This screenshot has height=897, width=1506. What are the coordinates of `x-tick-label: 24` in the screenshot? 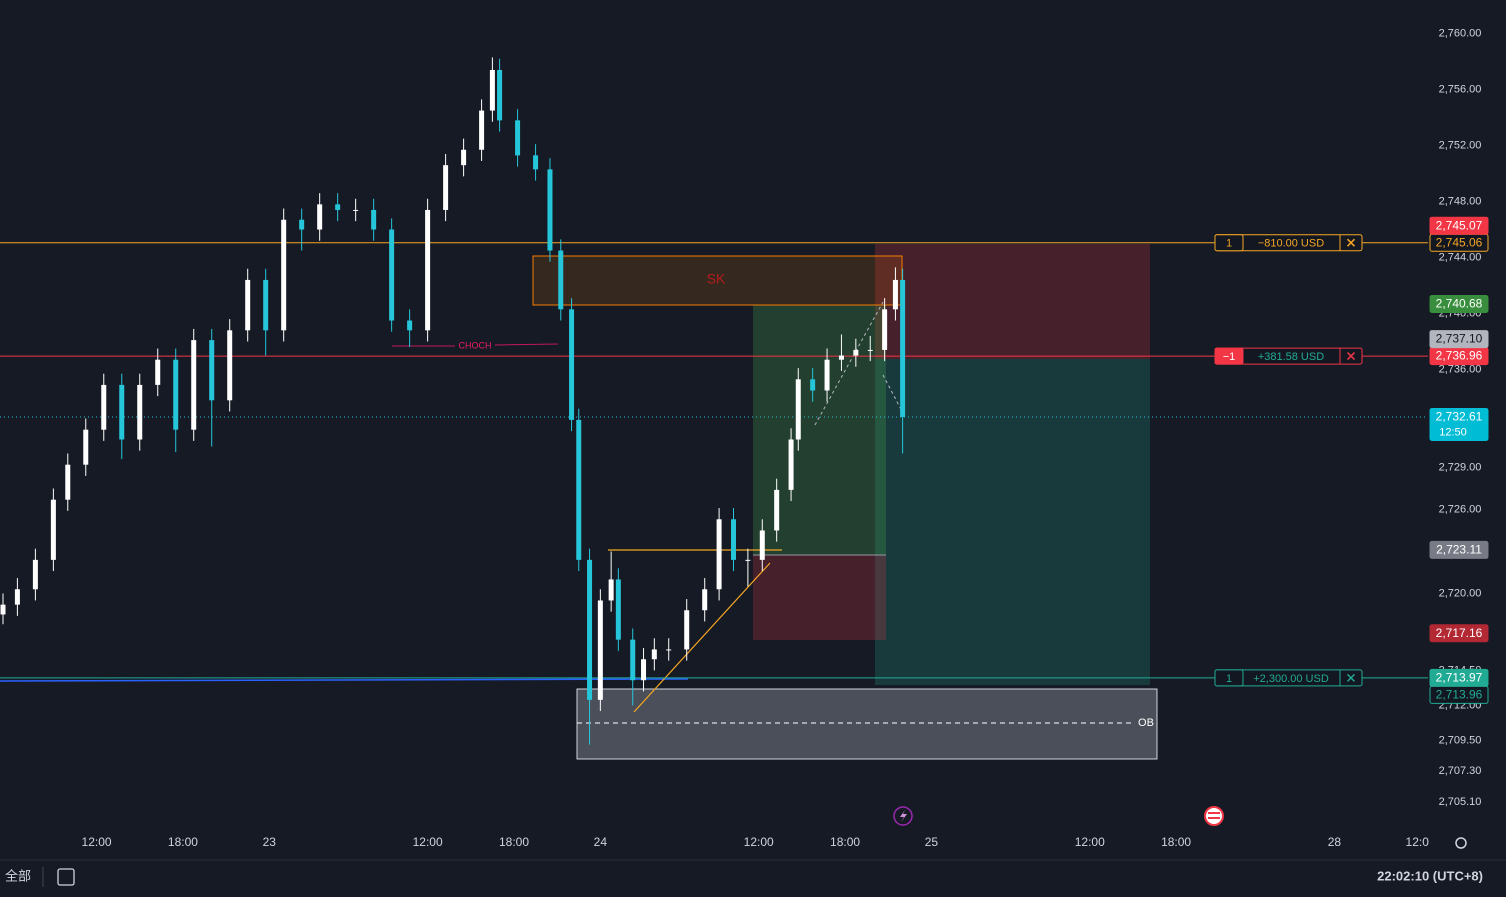 It's located at (601, 842).